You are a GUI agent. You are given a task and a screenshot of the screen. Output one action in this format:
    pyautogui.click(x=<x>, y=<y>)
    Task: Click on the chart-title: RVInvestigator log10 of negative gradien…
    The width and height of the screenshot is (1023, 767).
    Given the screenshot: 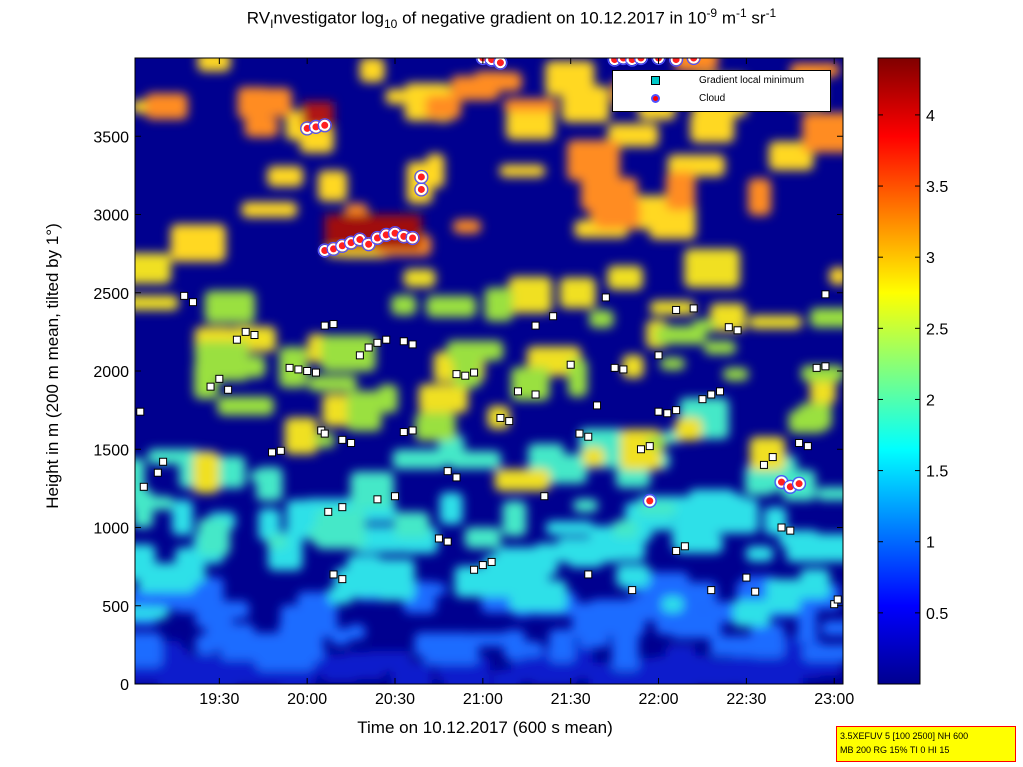 What is the action you would take?
    pyautogui.click(x=511, y=18)
    